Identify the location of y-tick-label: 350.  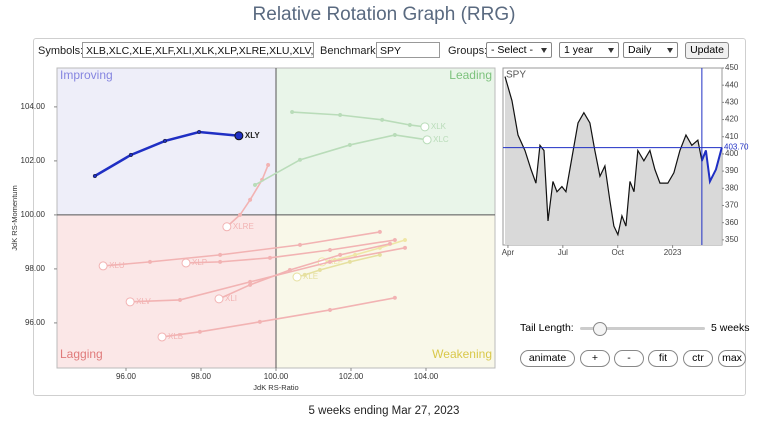
(732, 239).